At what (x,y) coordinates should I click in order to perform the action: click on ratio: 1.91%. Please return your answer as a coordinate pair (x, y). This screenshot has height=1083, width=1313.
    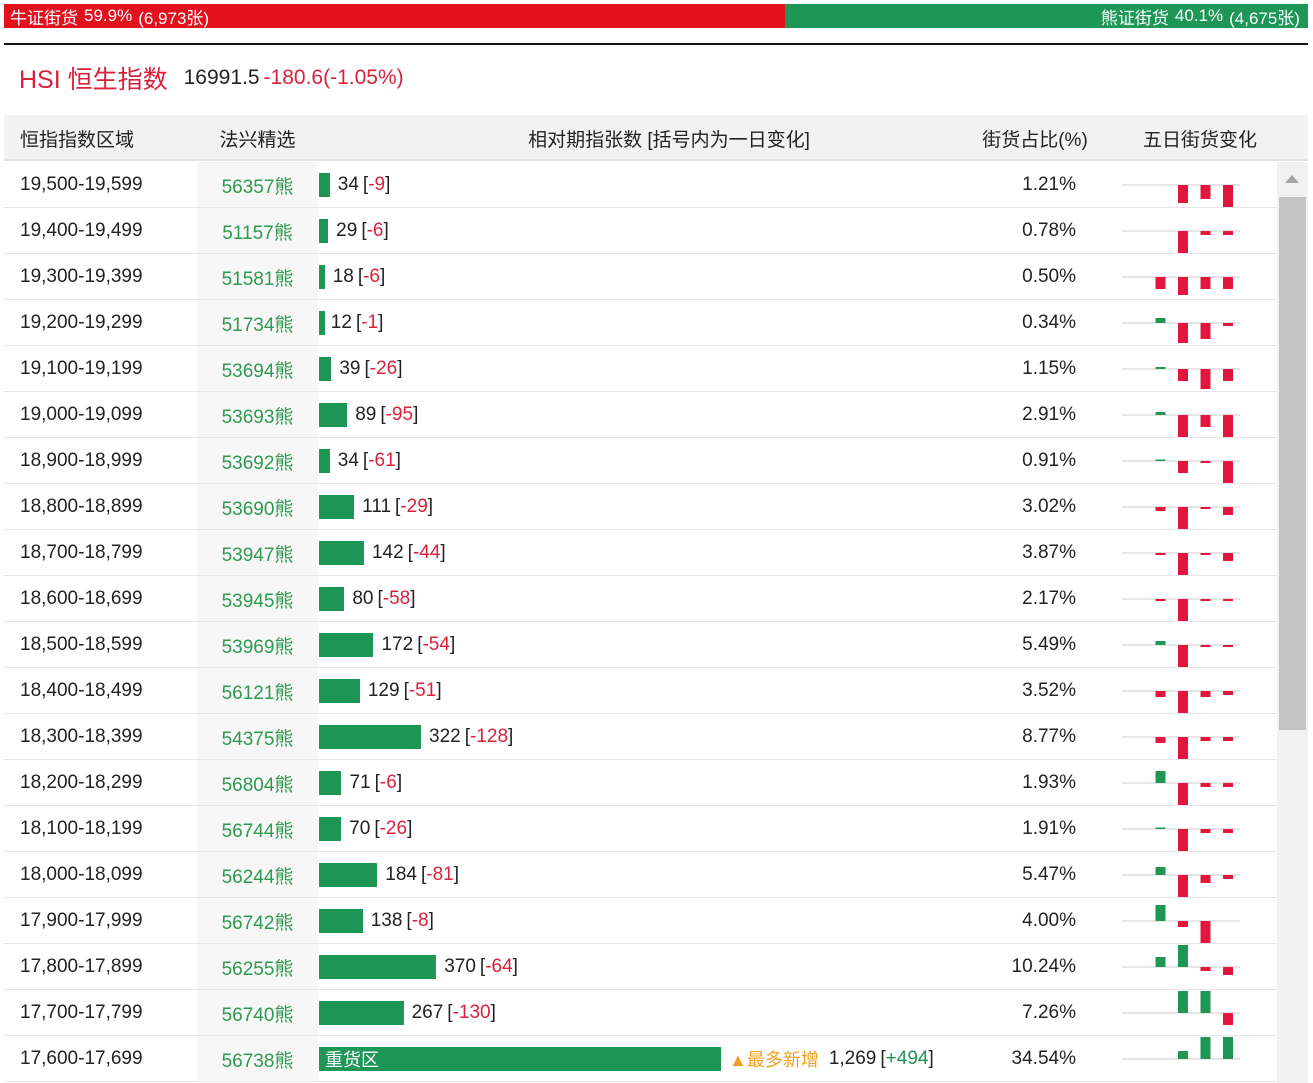
    Looking at the image, I should click on (1049, 828).